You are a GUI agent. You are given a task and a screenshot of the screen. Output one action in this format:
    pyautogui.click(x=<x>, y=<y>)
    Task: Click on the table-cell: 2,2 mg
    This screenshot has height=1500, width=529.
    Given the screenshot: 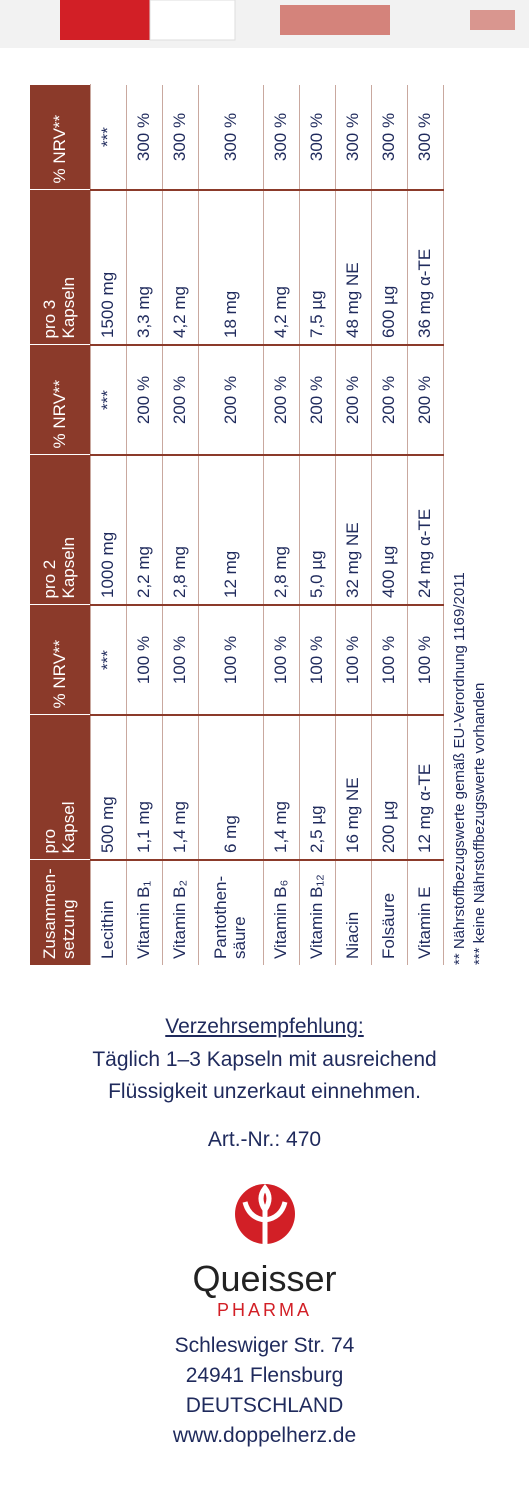 What is the action you would take?
    pyautogui.click(x=144, y=530)
    